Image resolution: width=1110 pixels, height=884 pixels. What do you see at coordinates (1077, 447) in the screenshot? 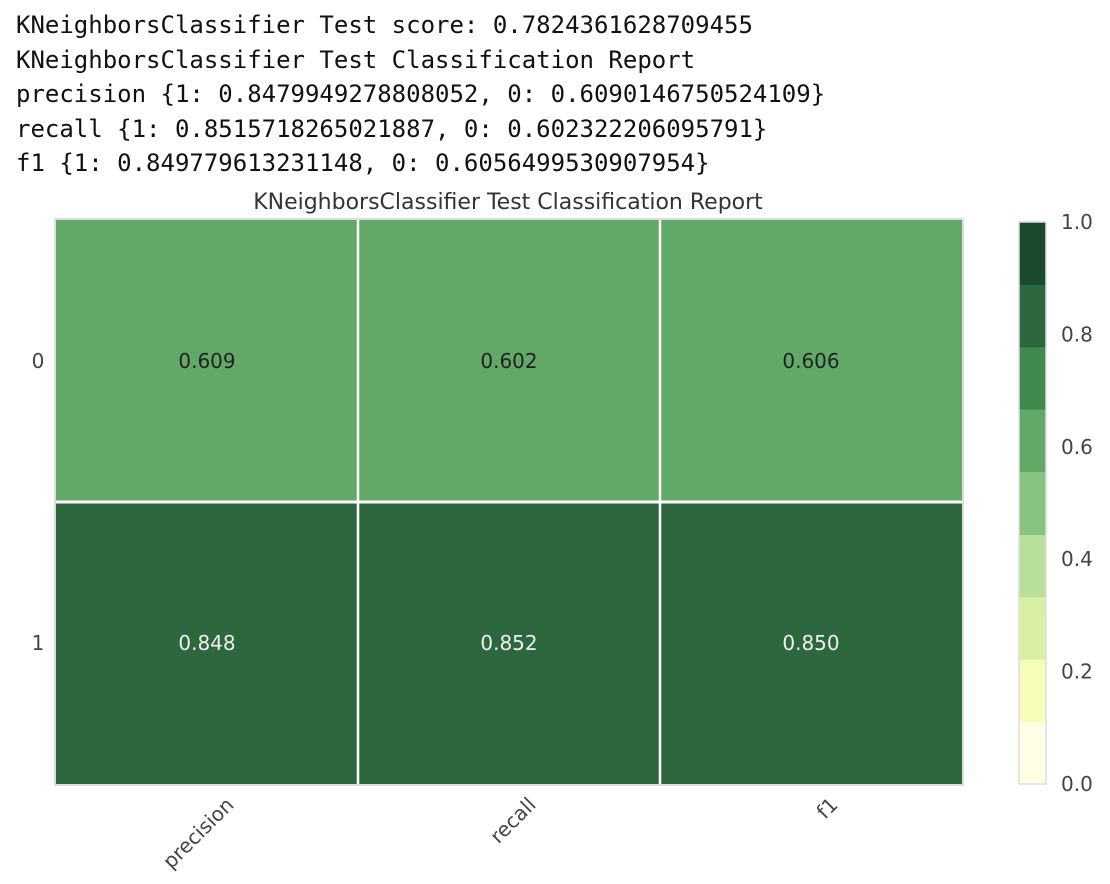
I see `colorbar-tick-label: 0.6` at bounding box center [1077, 447].